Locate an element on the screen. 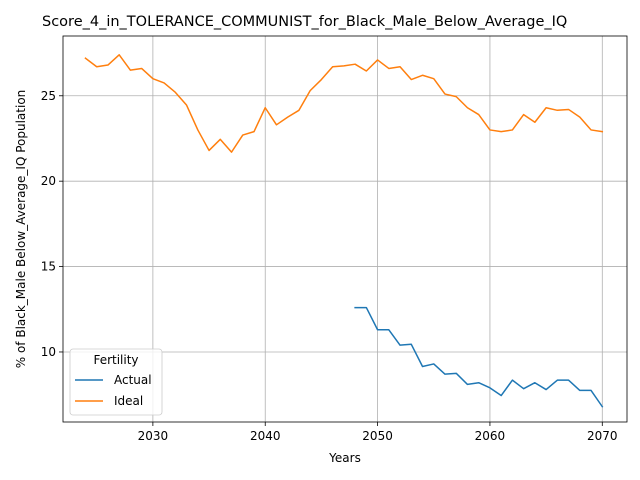 This screenshot has width=640, height=480. x-axis-label: Years is located at coordinates (344, 458).